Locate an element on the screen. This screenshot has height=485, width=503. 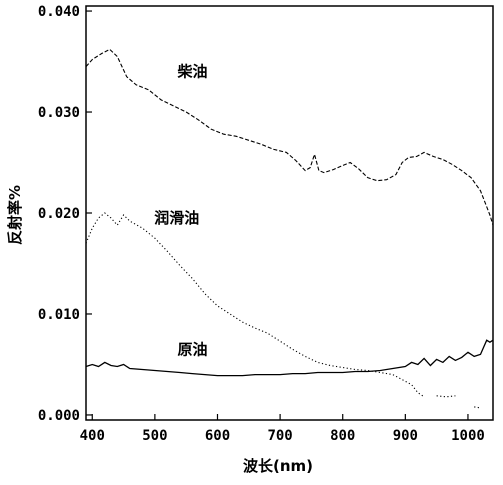
series-label: 柴油 is located at coordinates (191, 72).